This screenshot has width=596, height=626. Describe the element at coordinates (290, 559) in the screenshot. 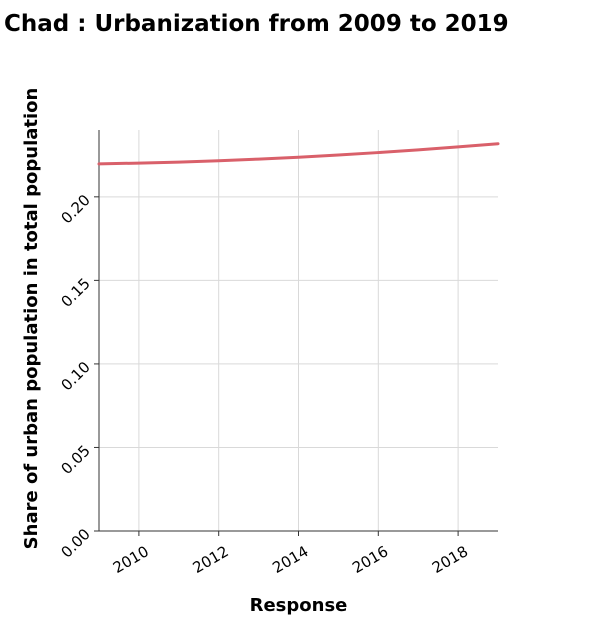

I see `x-tick-label: 2014` at that location.